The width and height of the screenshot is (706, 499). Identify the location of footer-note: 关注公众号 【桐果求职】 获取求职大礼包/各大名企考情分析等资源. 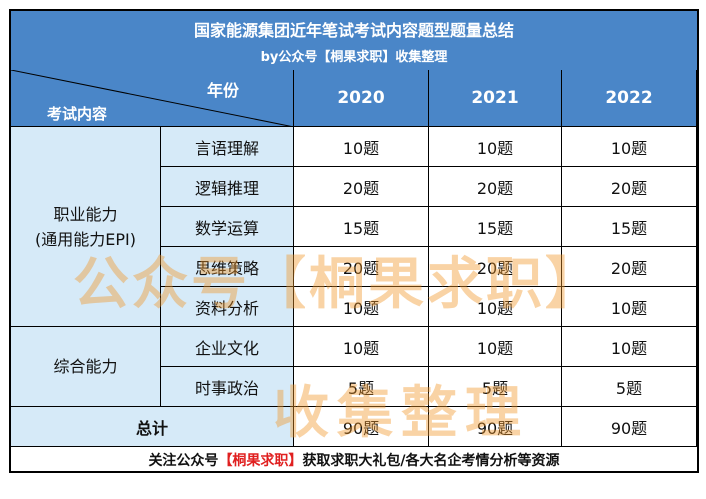
(354, 460).